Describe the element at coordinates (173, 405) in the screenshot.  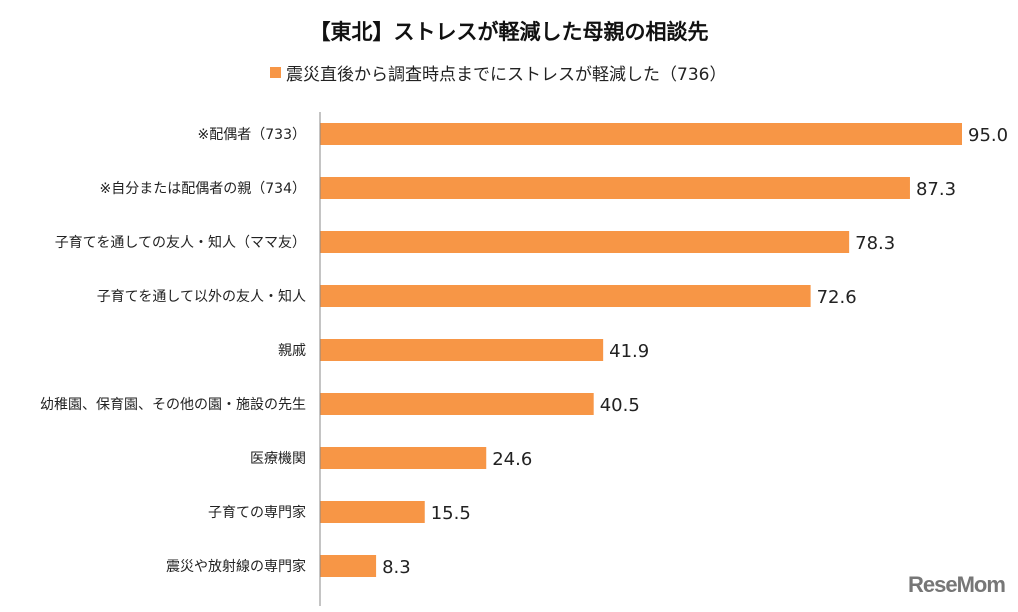
I see `category-label: 幼稚園、保育園、その他の園・施設の先生` at that location.